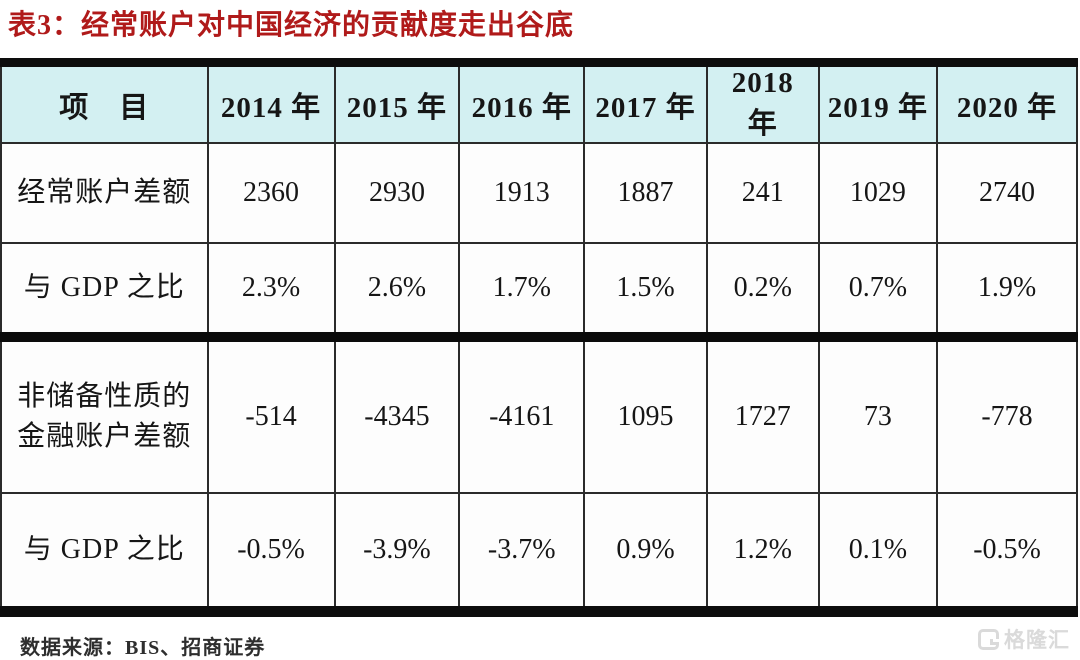  Describe the element at coordinates (1007, 103) in the screenshot. I see `header-cell-2020: 2020 年` at that location.